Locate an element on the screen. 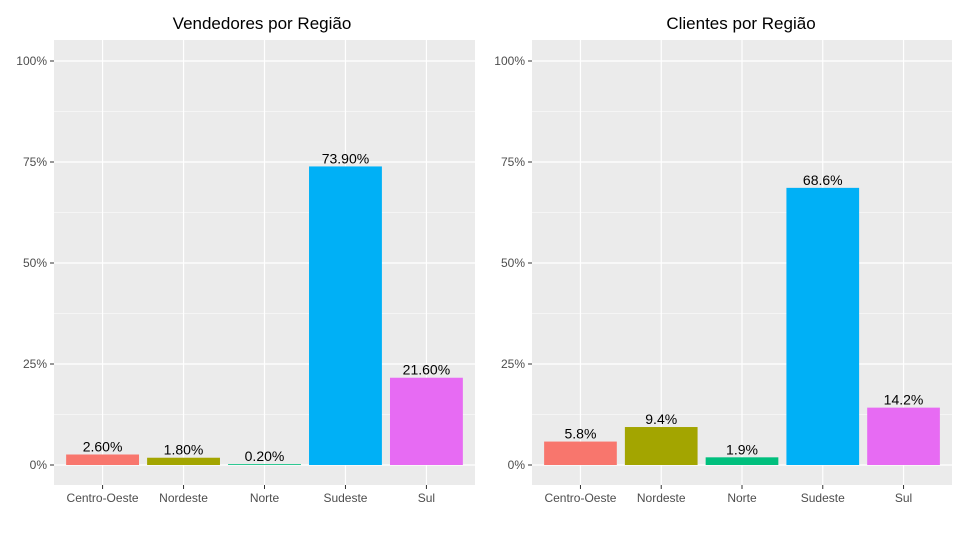 Image resolution: width=968 pixels, height=537 pixels. data-label: 21.60% is located at coordinates (426, 370).